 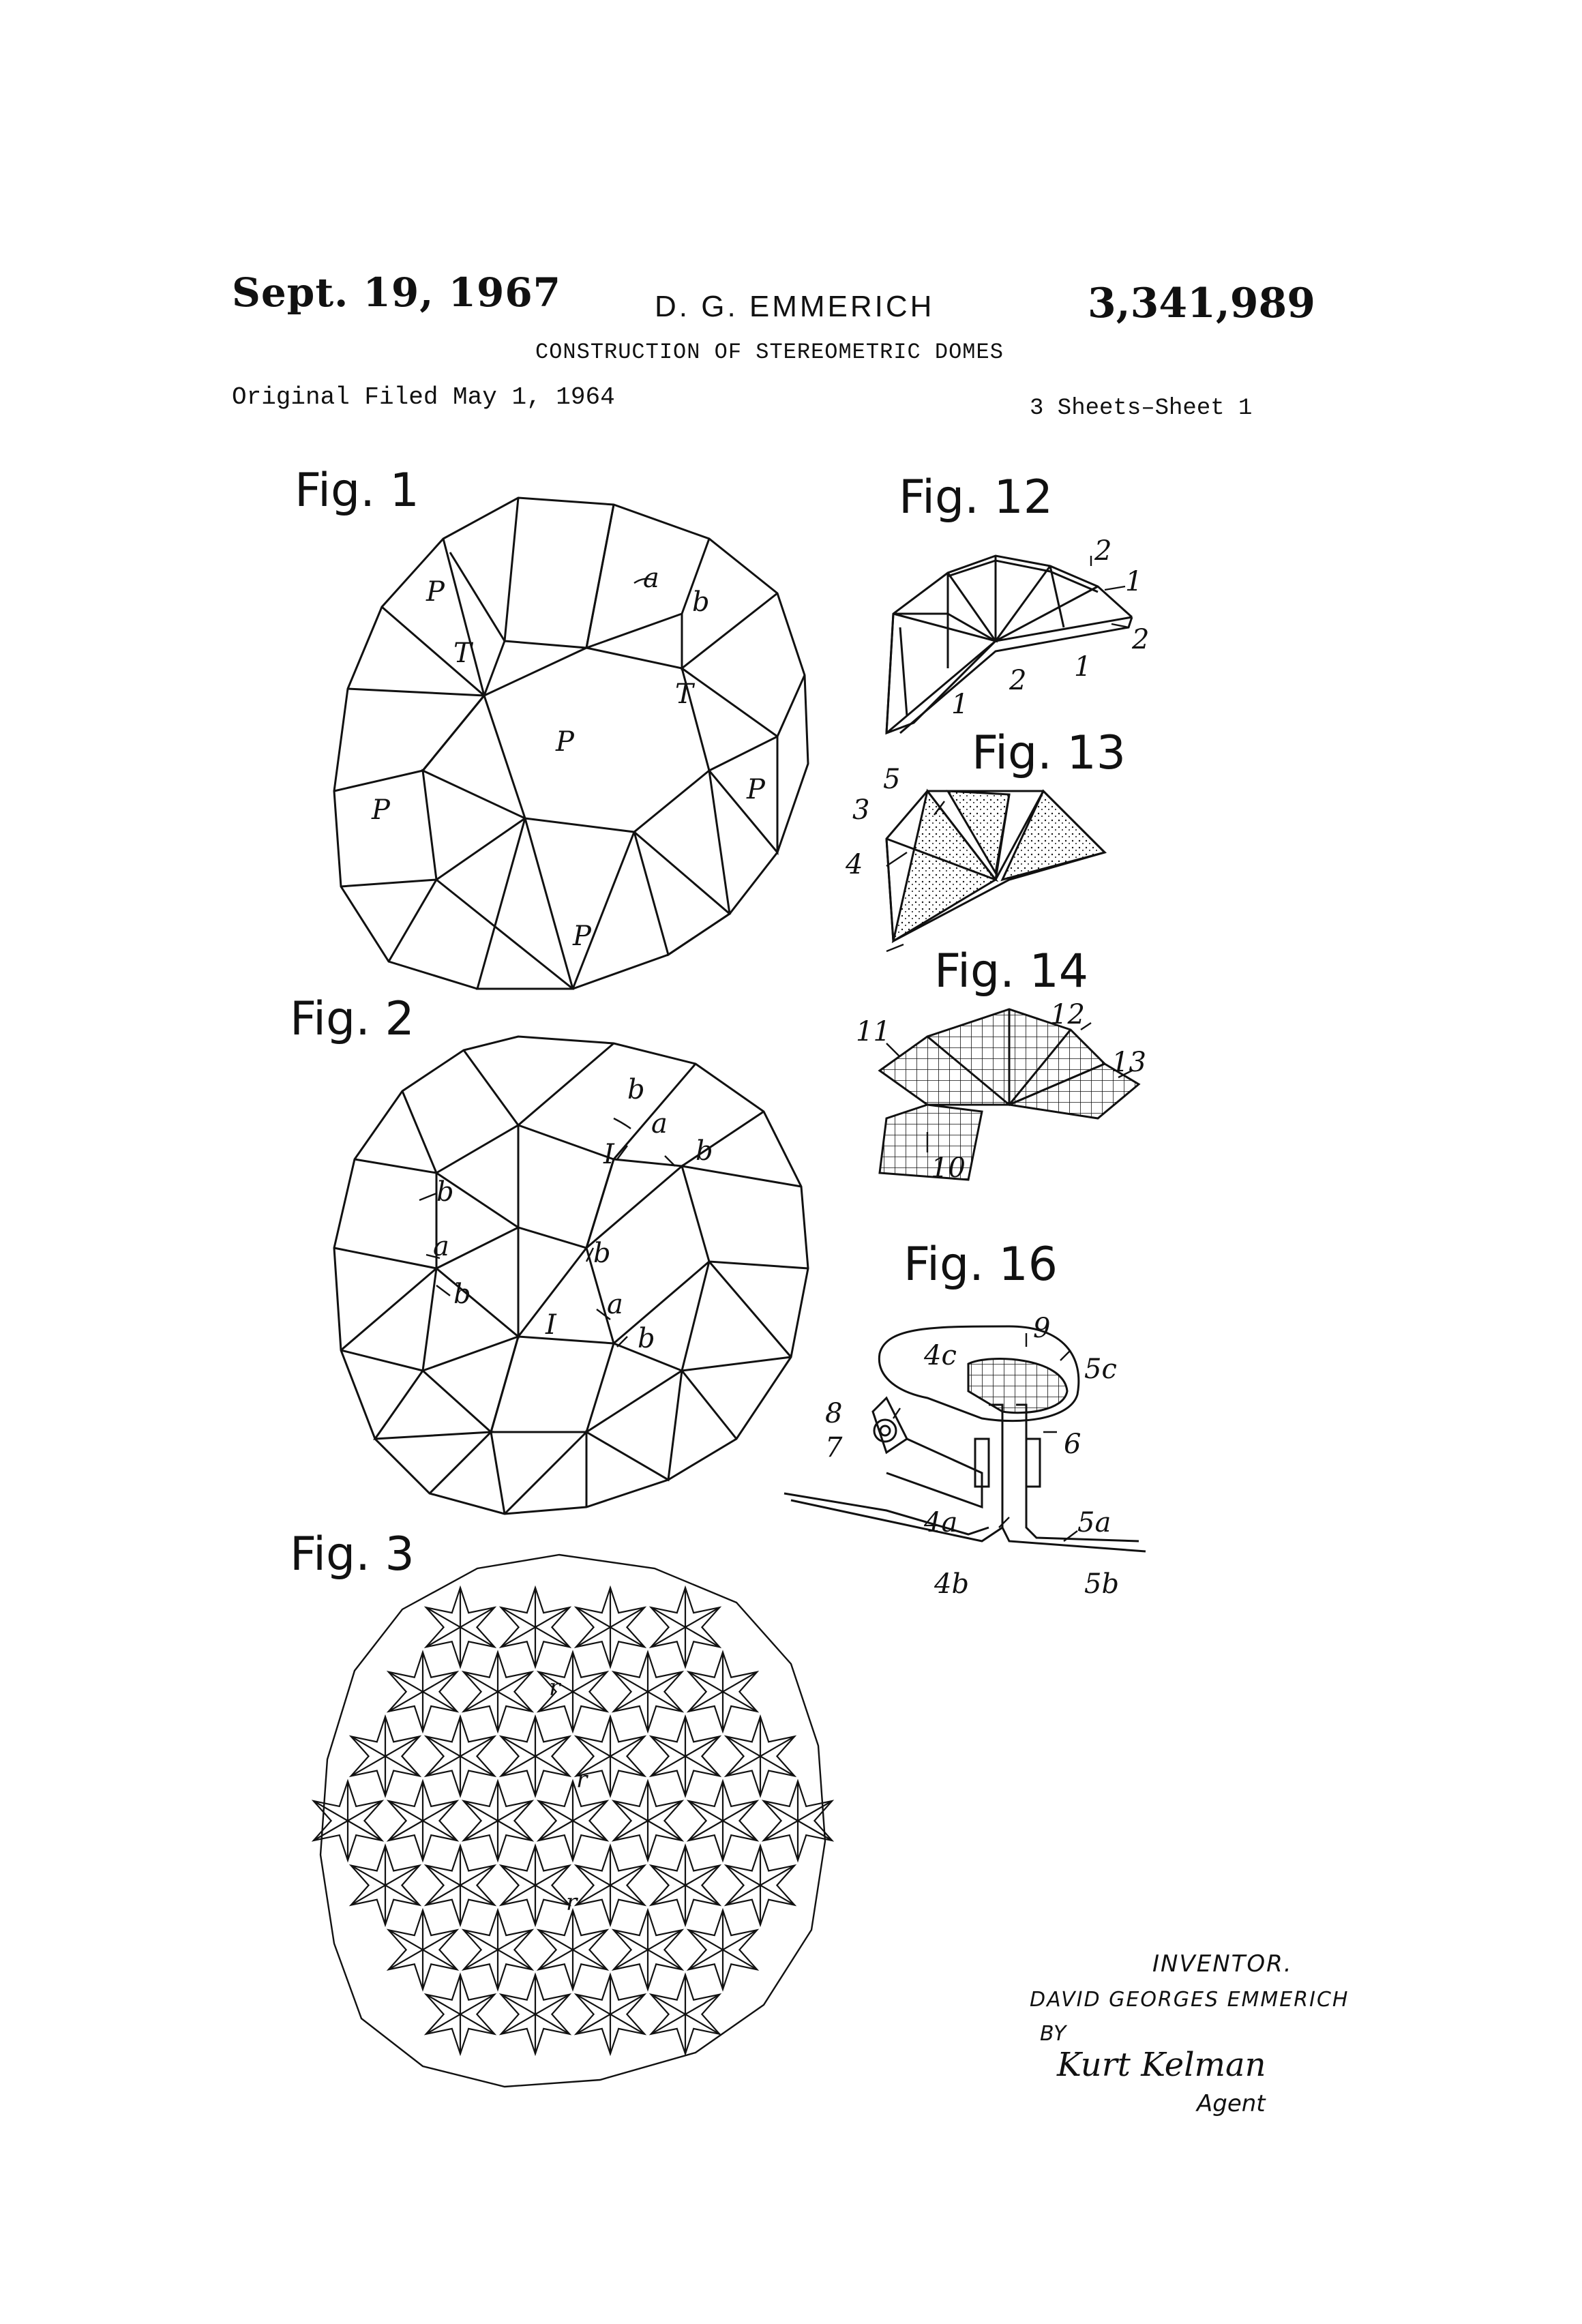 I want to click on fig13-ref-5: 5, so click(x=891, y=779).